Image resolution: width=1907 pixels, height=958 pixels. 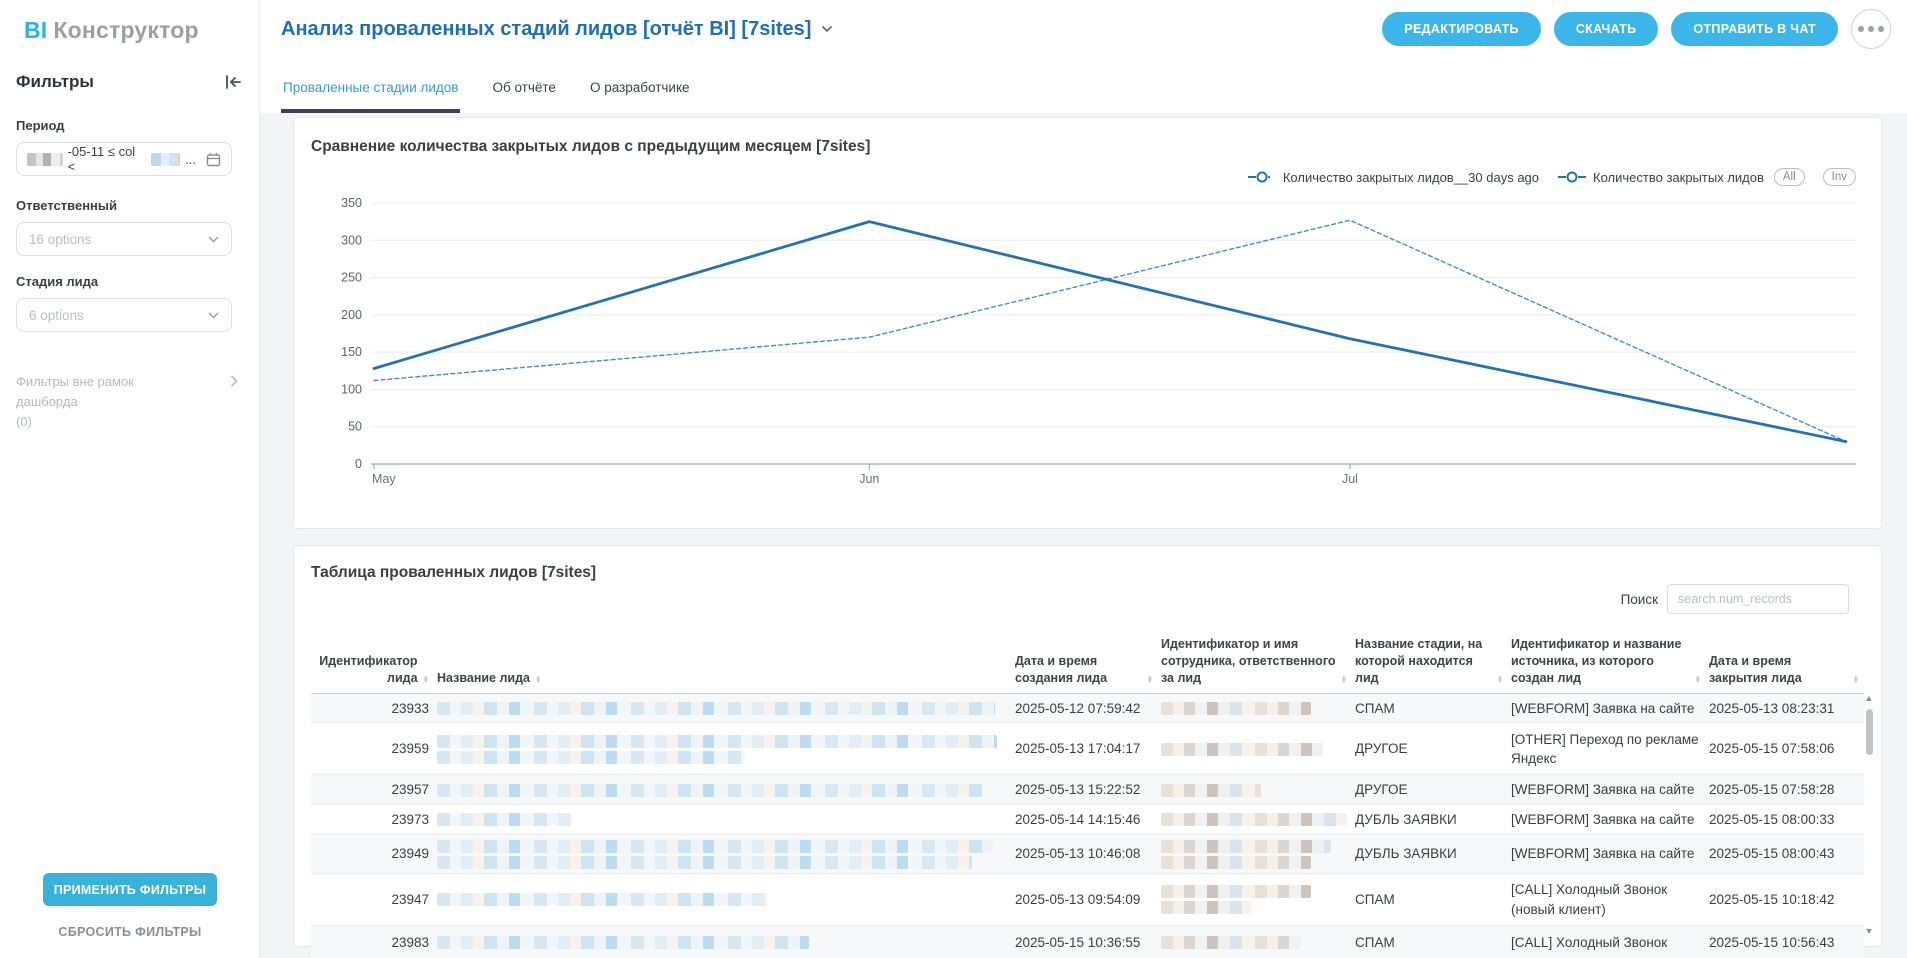 I want to click on apply-filters-button: ПРИМЕНИТЬ ФИЛЬТРЫ, so click(x=130, y=889).